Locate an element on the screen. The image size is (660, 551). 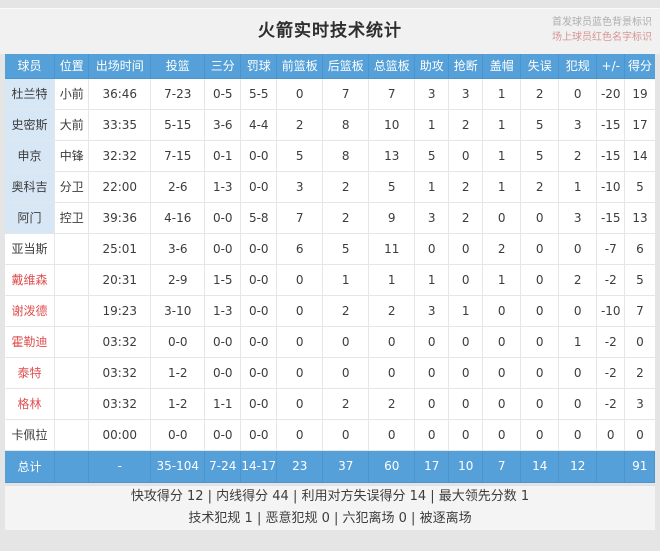
player-name-cell: 杜兰特 is located at coordinates (30, 94).